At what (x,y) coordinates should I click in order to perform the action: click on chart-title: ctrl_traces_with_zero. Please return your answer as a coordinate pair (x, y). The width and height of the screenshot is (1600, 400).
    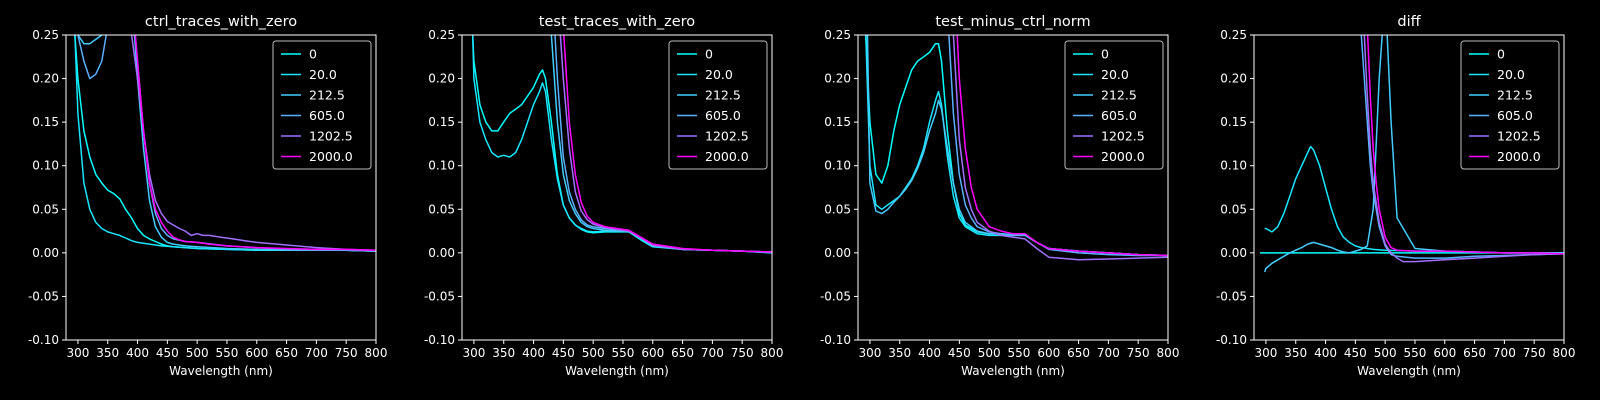
    Looking at the image, I should click on (221, 22).